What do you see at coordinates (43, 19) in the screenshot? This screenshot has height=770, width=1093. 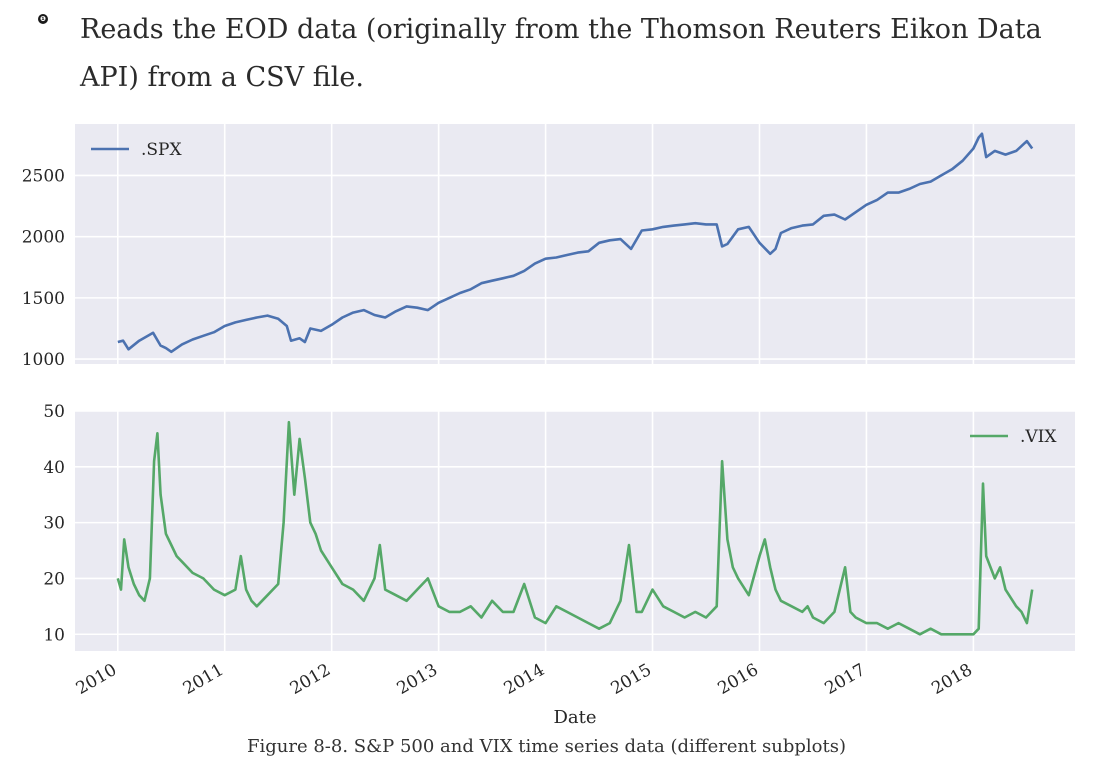 I see `callout-bullet: ❶` at bounding box center [43, 19].